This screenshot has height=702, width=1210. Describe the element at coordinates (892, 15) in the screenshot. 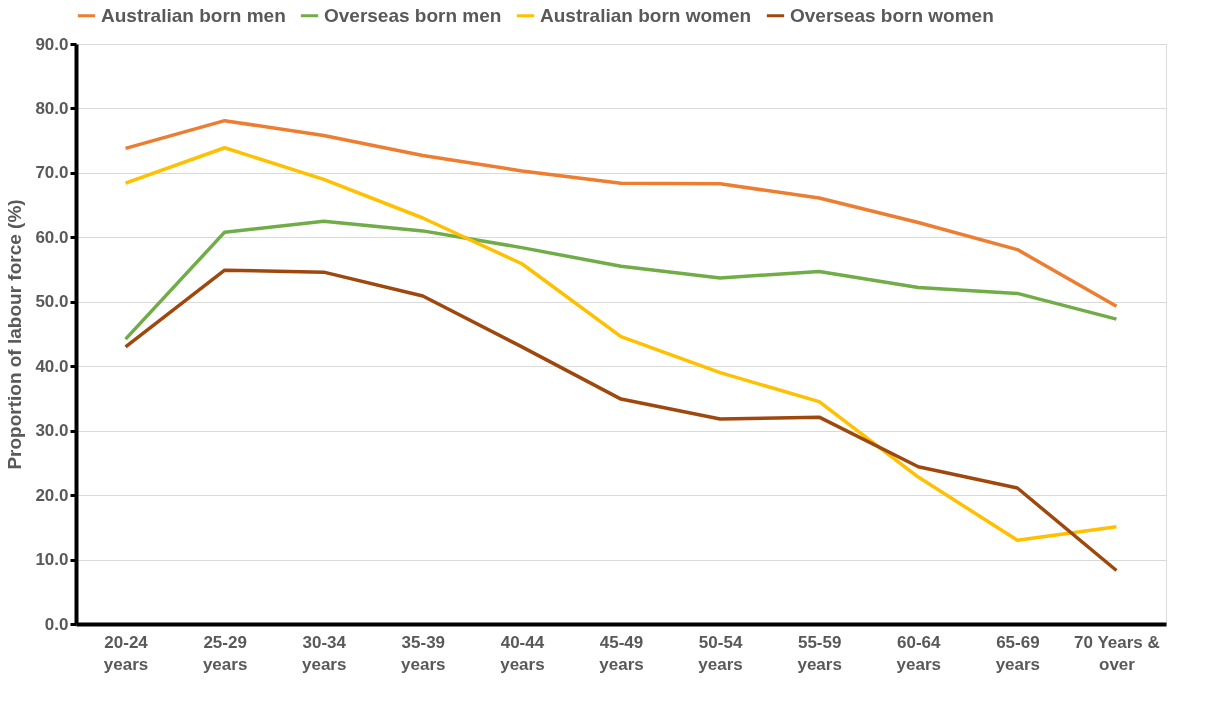

I see `legend-label: Overseas born women` at that location.